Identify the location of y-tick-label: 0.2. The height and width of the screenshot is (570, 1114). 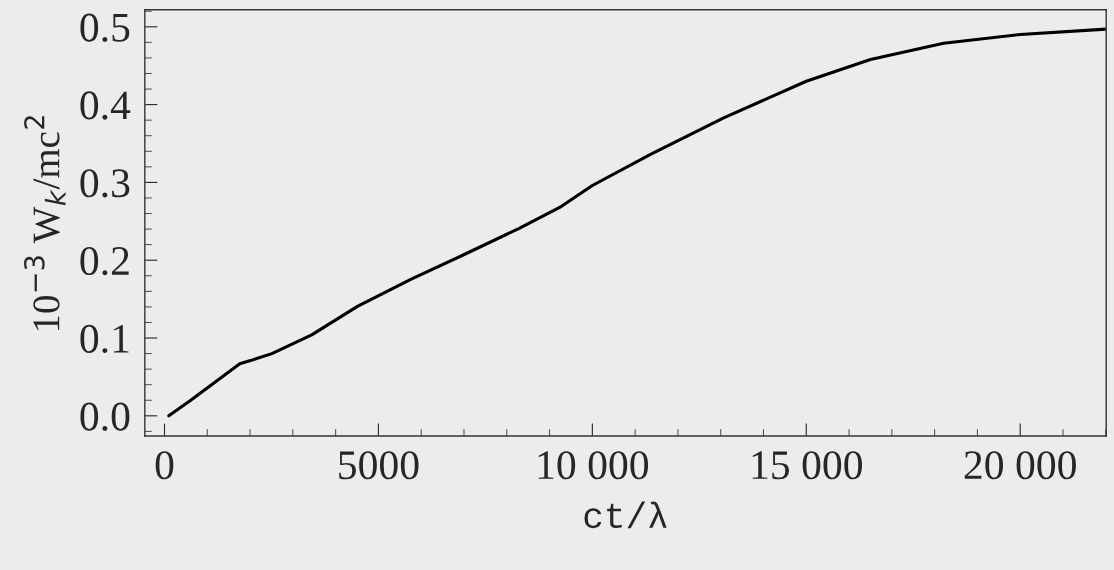
(104, 261).